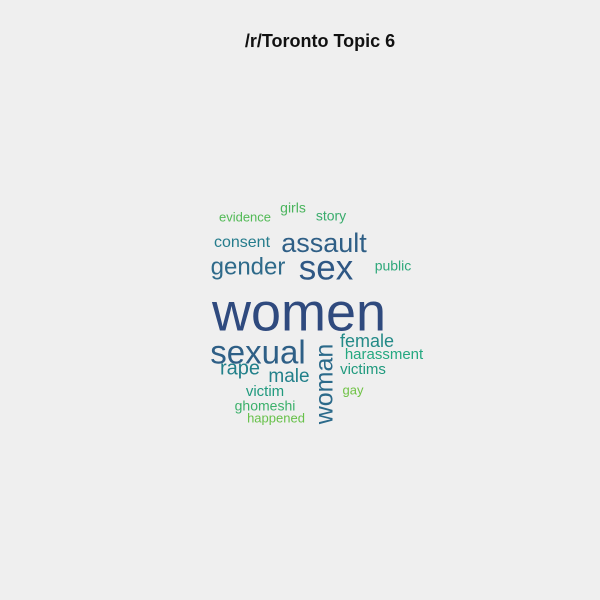 This screenshot has width=600, height=600. Describe the element at coordinates (242, 242) in the screenshot. I see `word-consent: consent` at that location.